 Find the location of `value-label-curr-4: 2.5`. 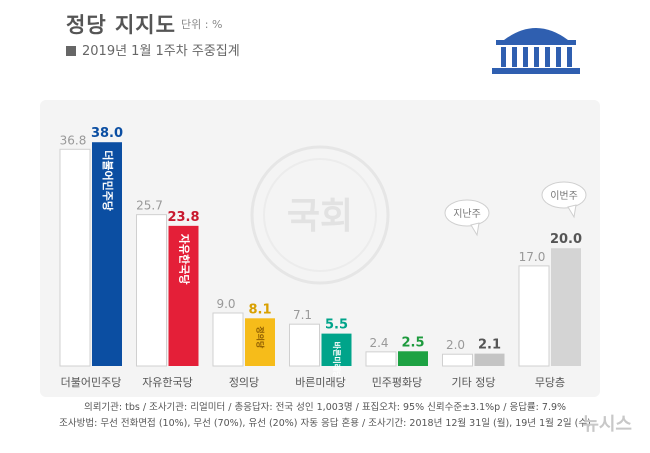

value-label-curr-4: 2.5 is located at coordinates (412, 342).